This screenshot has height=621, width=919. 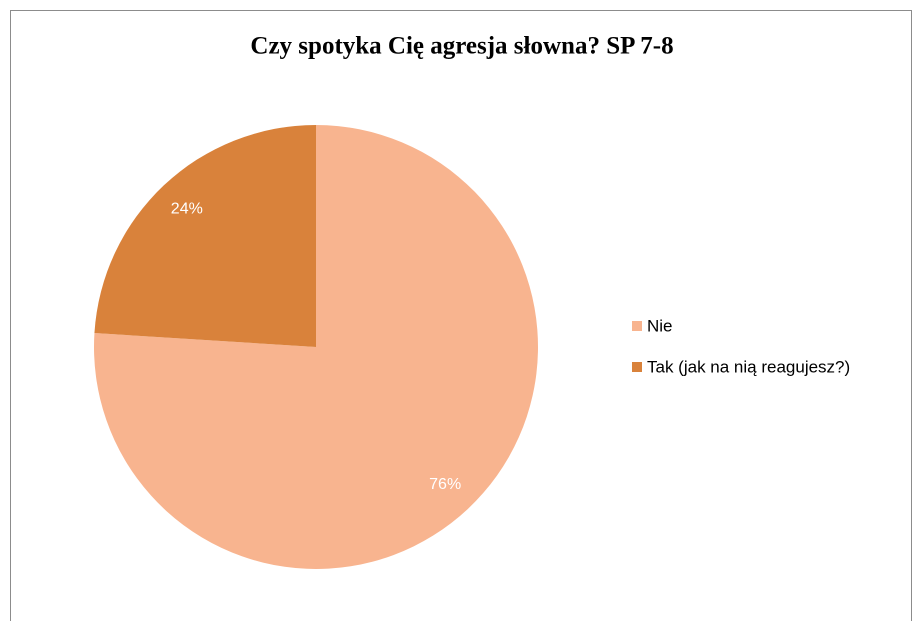 I want to click on legend-label: Nie, so click(x=660, y=325).